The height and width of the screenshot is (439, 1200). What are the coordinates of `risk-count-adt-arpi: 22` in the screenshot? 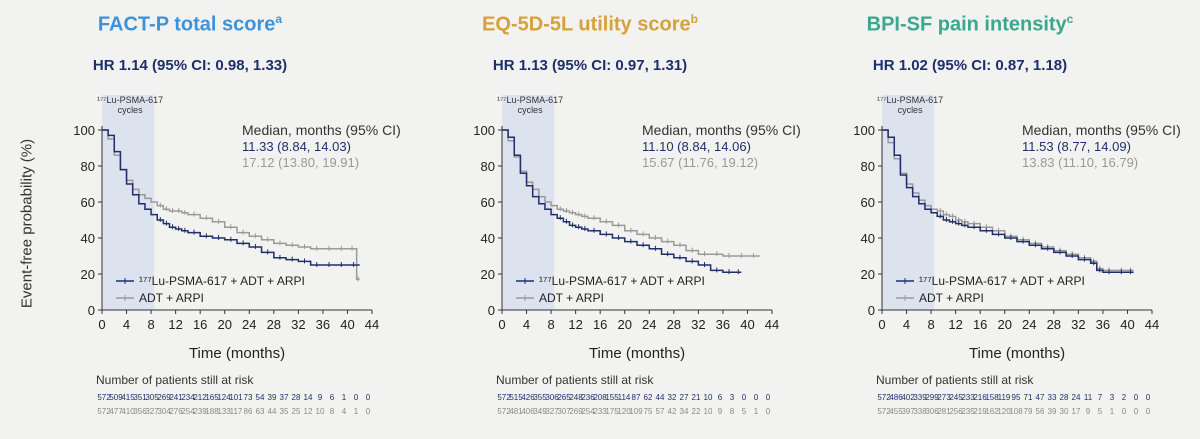 It's located at (696, 411).